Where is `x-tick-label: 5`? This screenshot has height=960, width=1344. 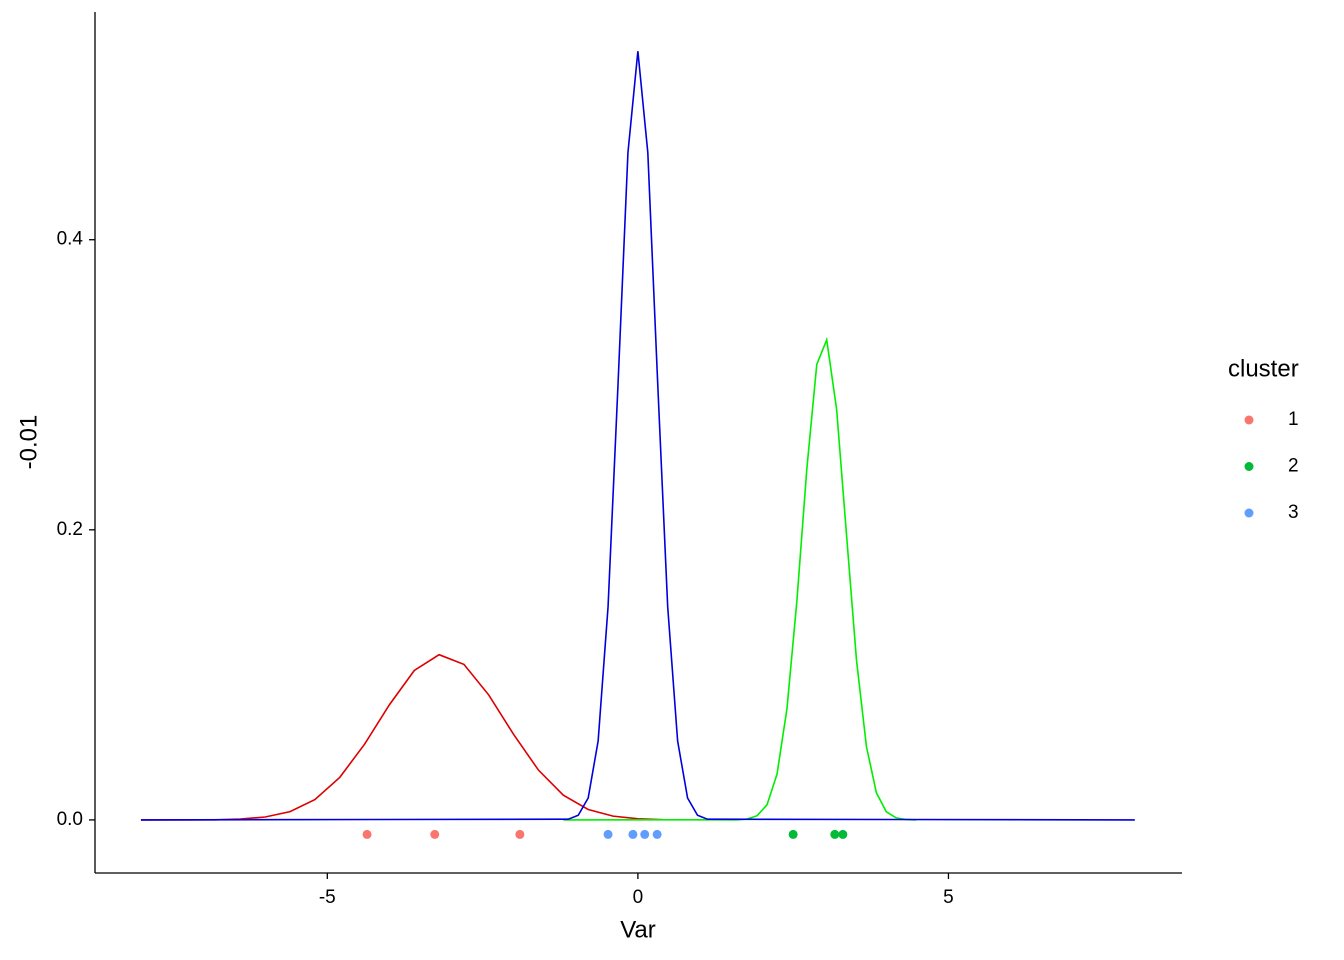 x-tick-label: 5 is located at coordinates (948, 897).